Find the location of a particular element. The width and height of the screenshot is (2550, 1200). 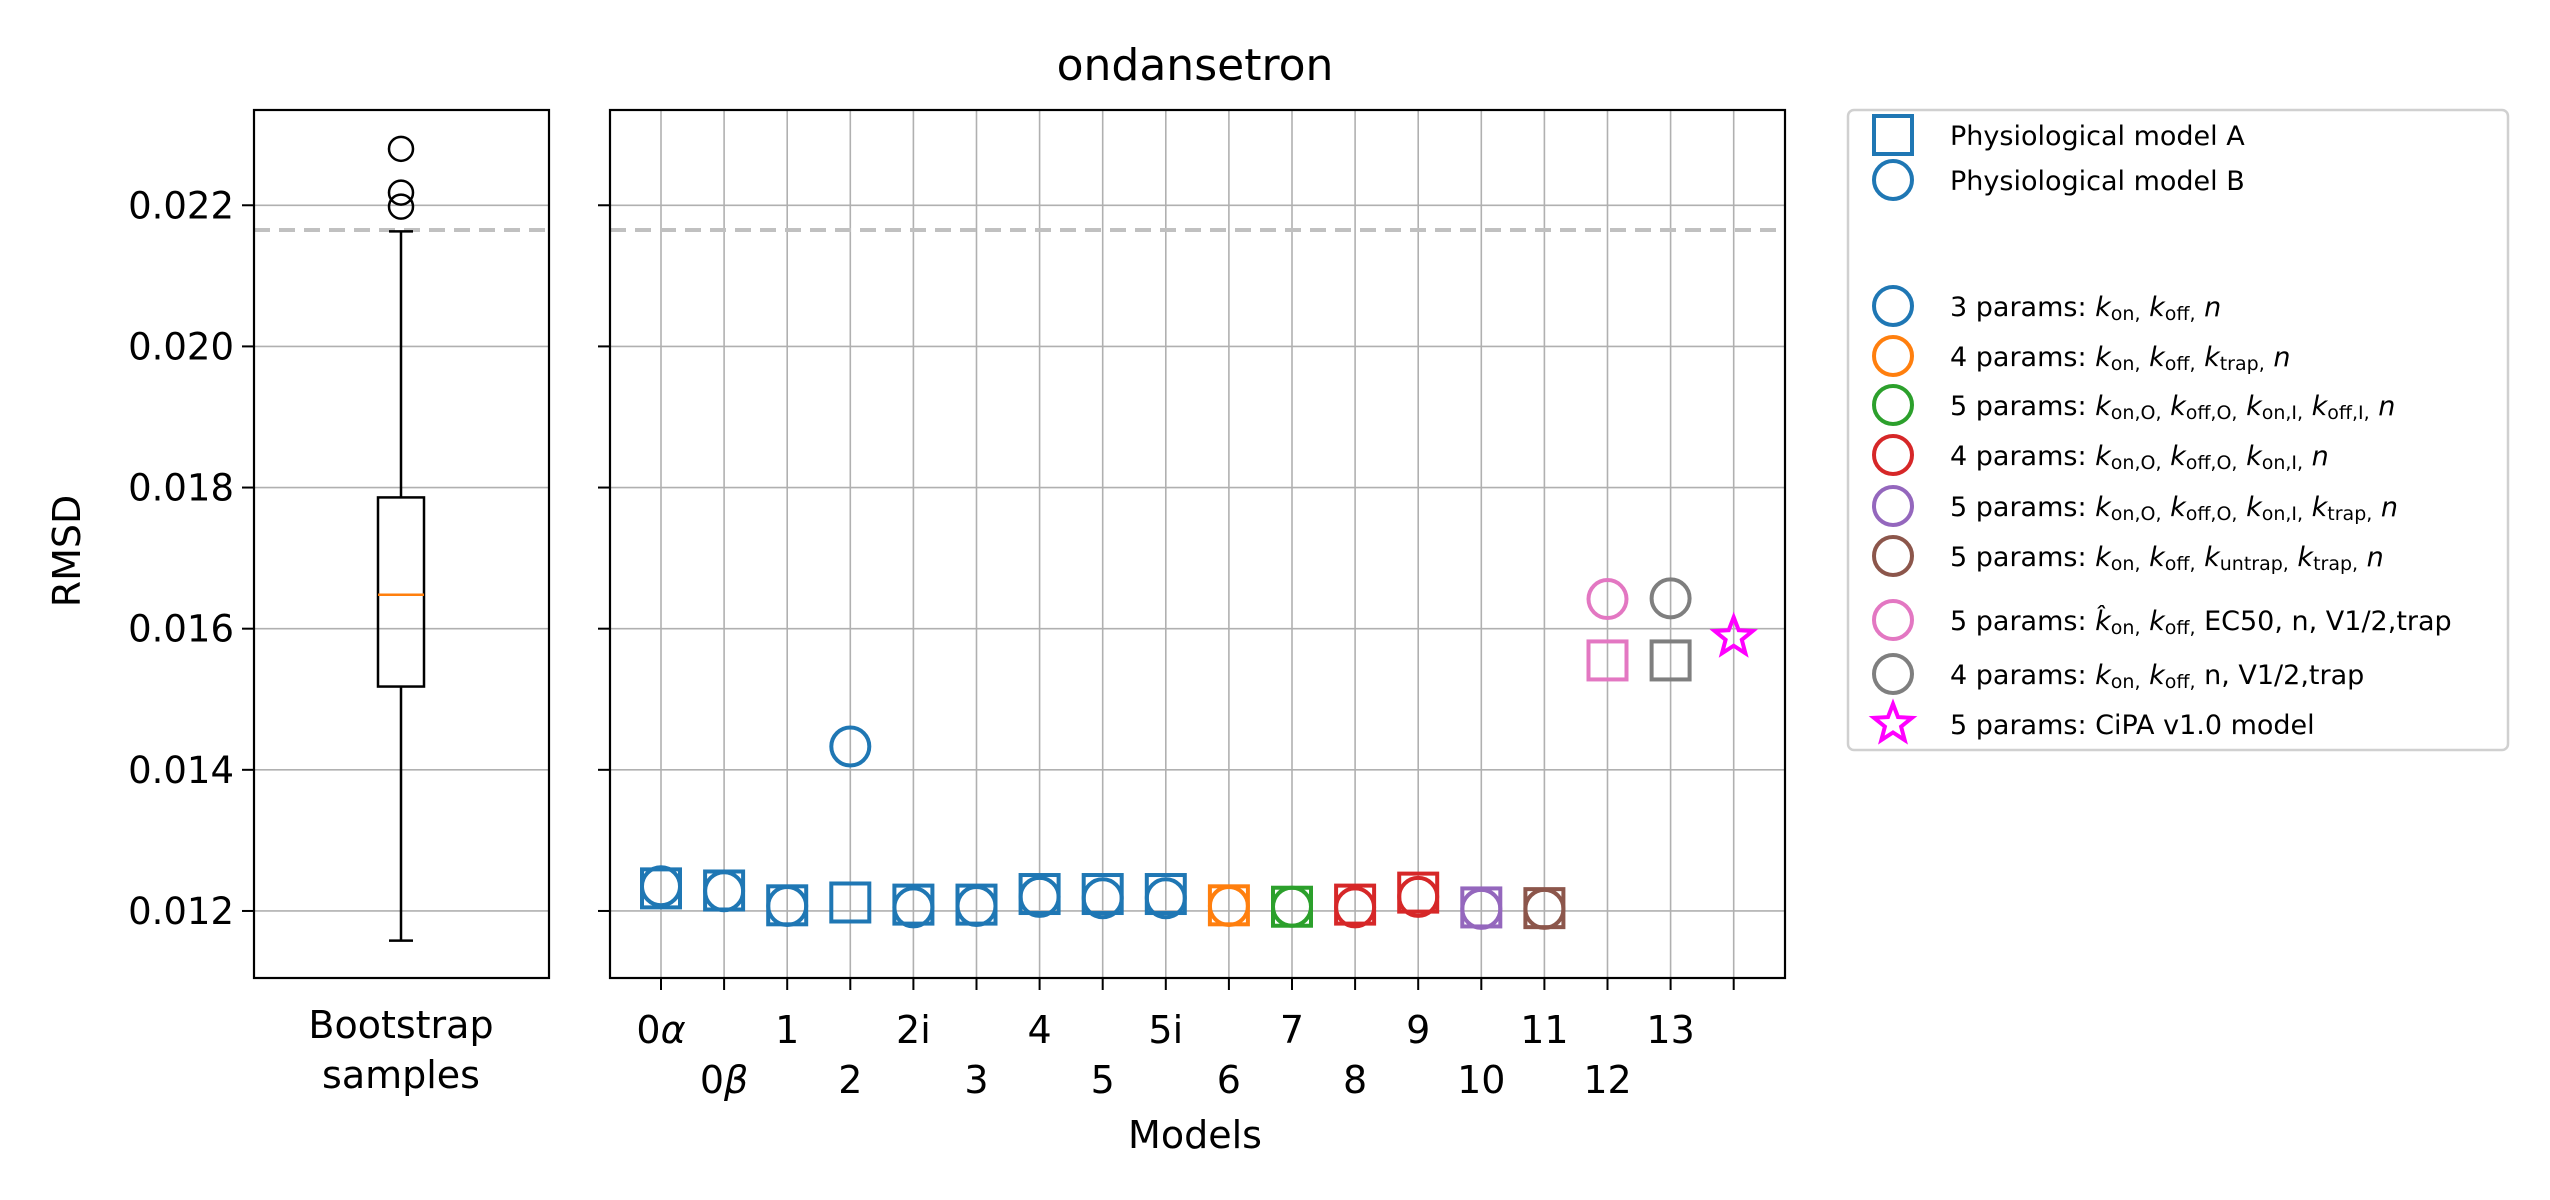

y-tick-label: 0.018 is located at coordinates (181, 488).